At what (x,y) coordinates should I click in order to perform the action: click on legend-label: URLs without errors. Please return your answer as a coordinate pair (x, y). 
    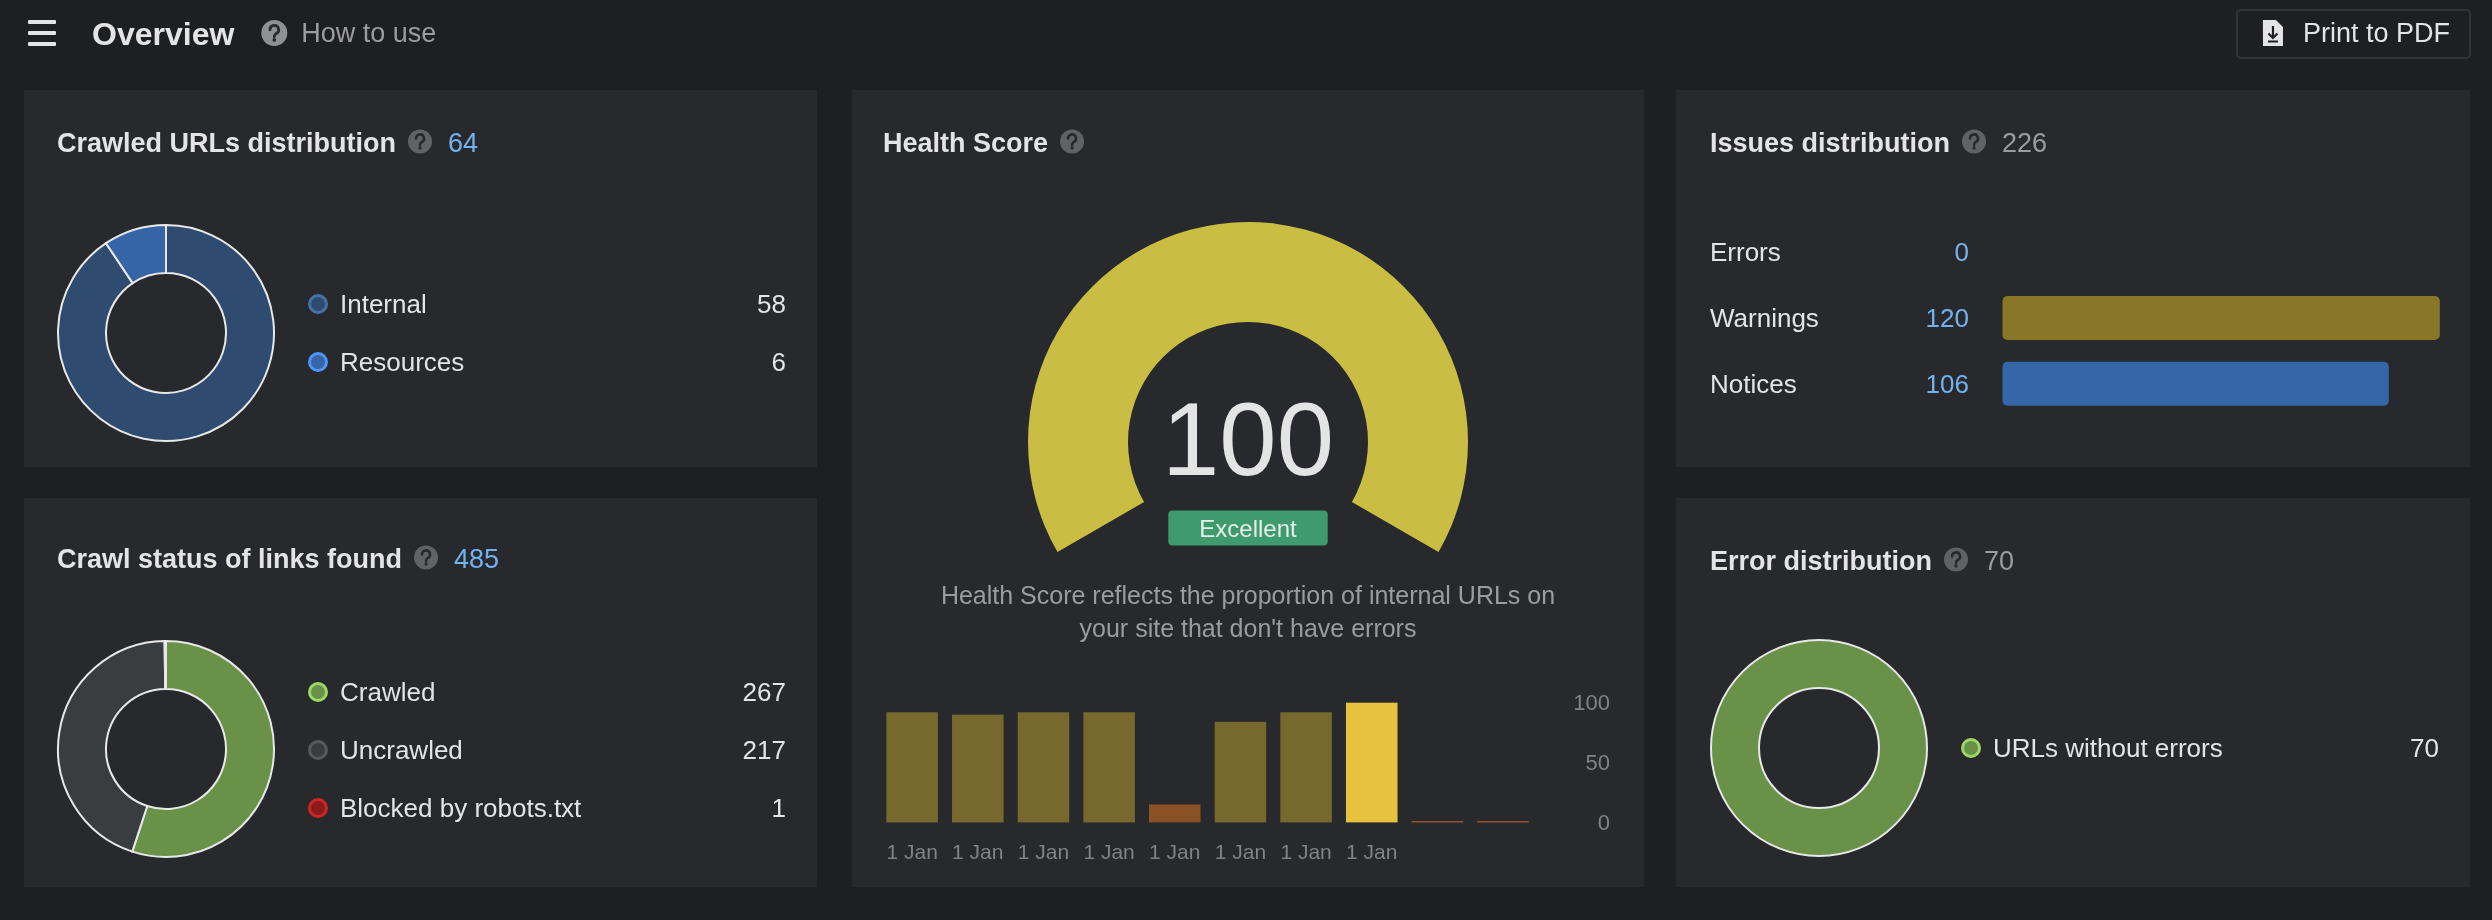
    Looking at the image, I should click on (2108, 748).